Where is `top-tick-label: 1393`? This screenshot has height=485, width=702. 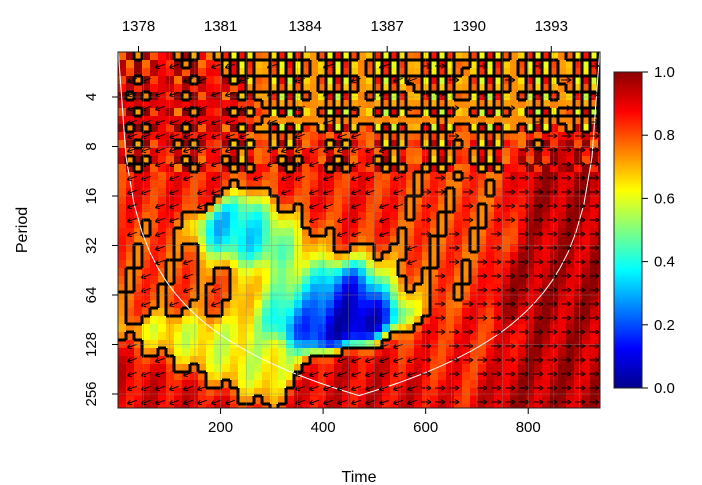
top-tick-label: 1393 is located at coordinates (551, 26).